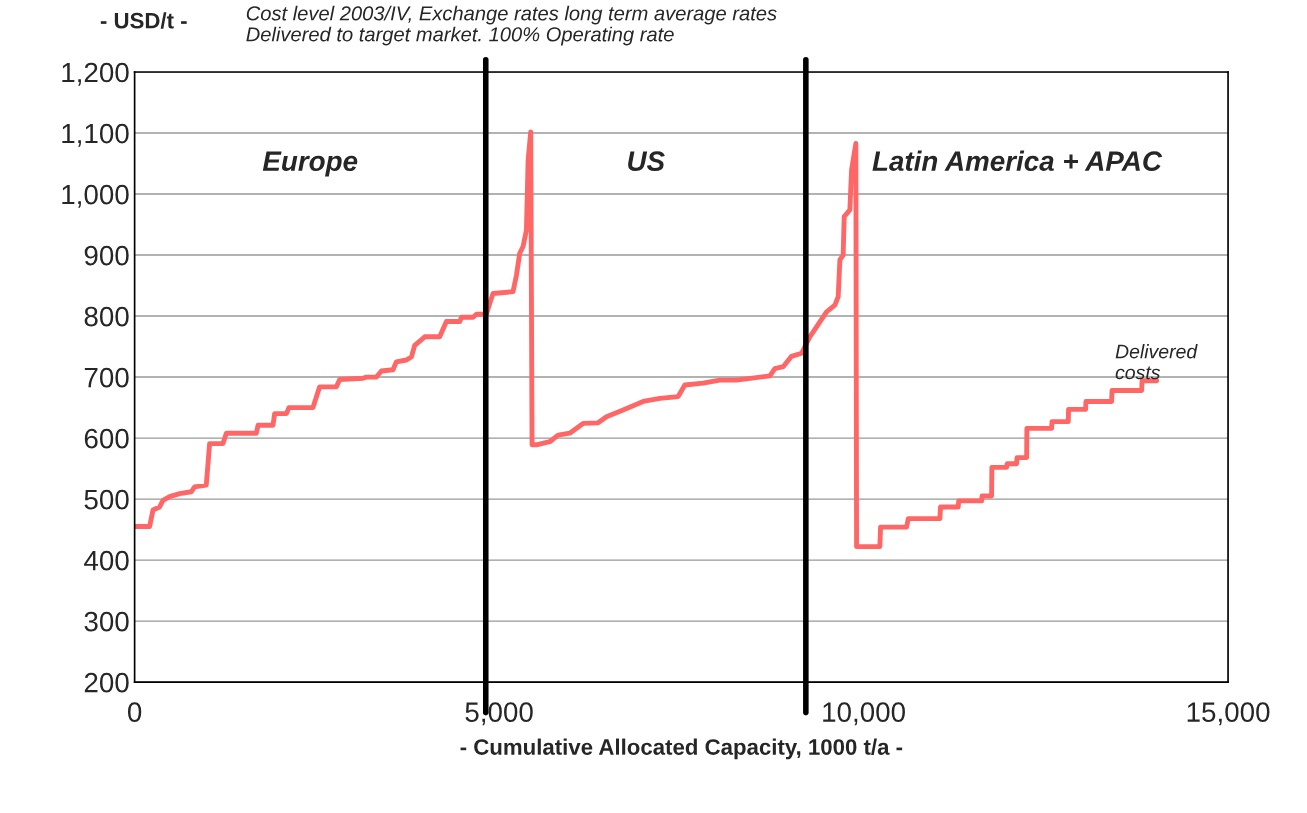 The width and height of the screenshot is (1307, 813). Describe the element at coordinates (106, 255) in the screenshot. I see `y-tick-label: 900` at that location.